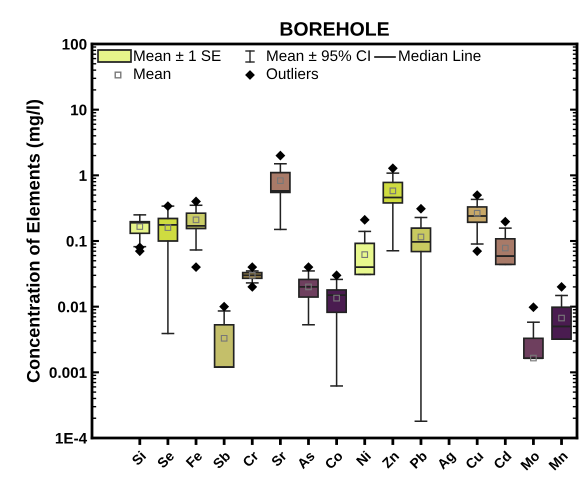 The height and width of the screenshot is (478, 581). I want to click on annotation: Mean ± 1 SE, so click(177, 56).